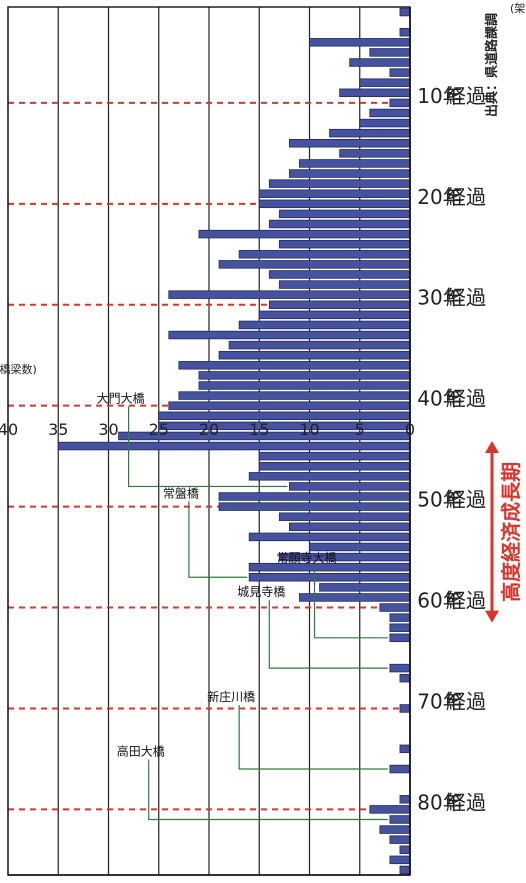 Image resolution: width=526 pixels, height=883 pixels. What do you see at coordinates (108, 429) in the screenshot?
I see `y-tick-label: 30` at bounding box center [108, 429].